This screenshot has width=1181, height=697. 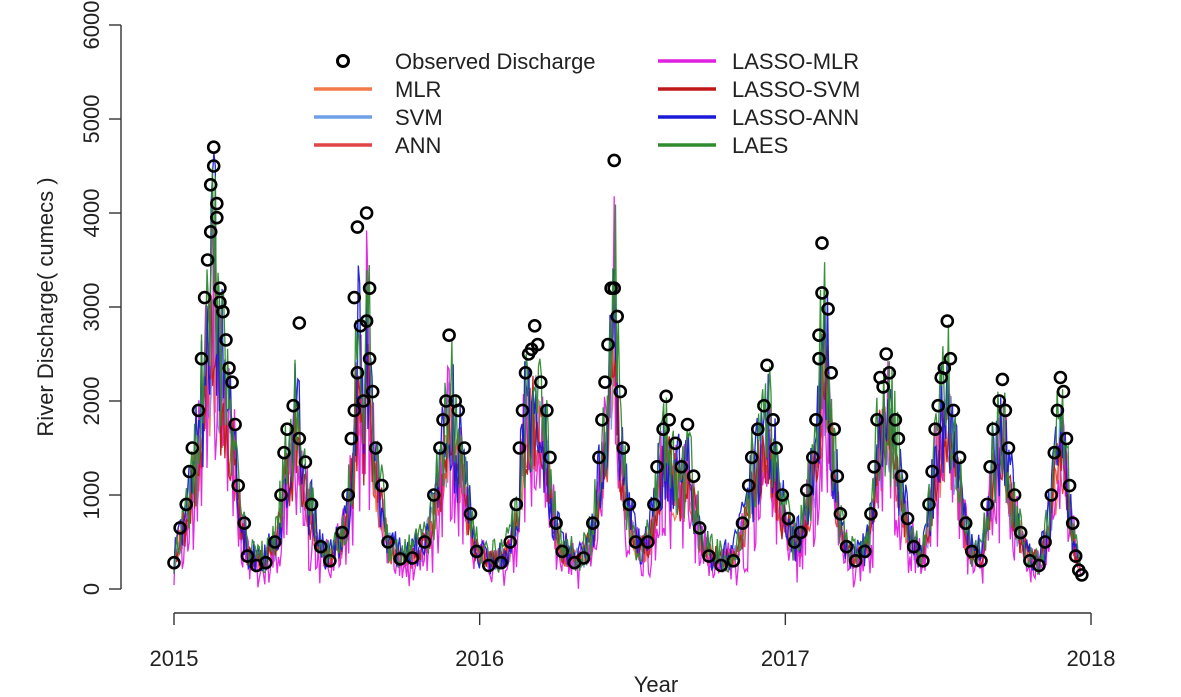 What do you see at coordinates (495, 61) in the screenshot?
I see `legend-label: Observed Discharge` at bounding box center [495, 61].